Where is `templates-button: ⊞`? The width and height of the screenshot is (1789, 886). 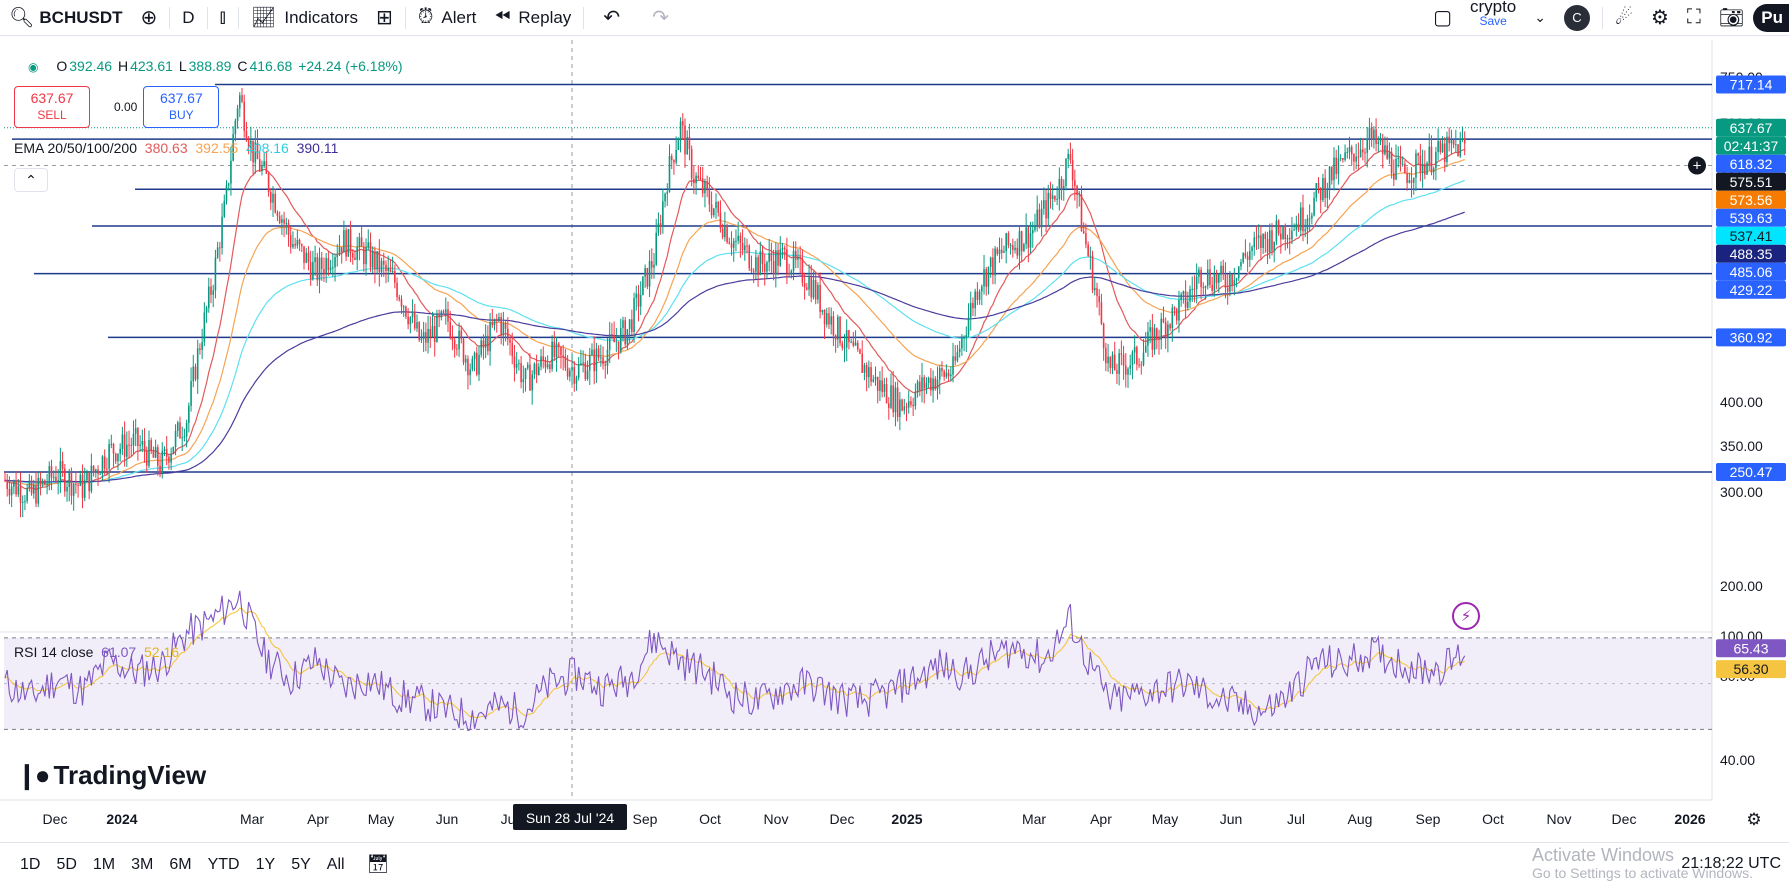
templates-button: ⊞ is located at coordinates (384, 18).